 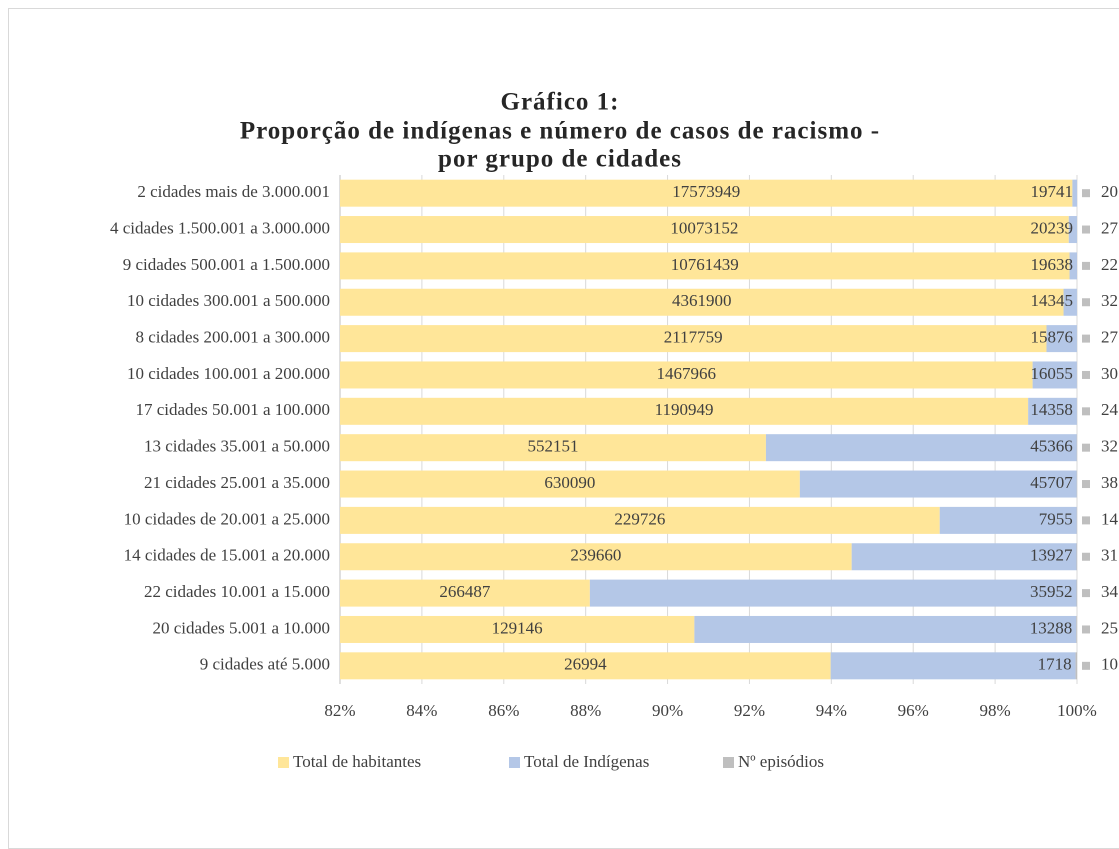 I want to click on data-label: 26994, so click(x=585, y=664).